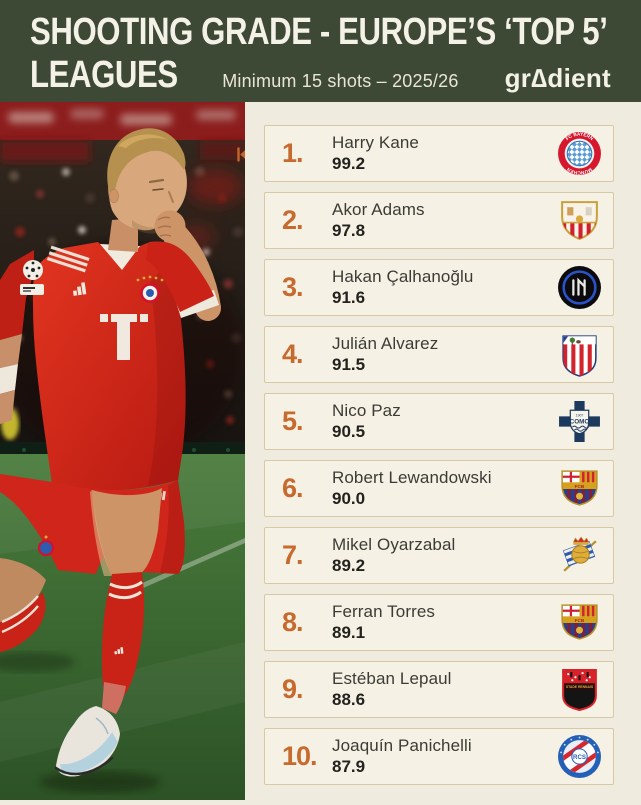 The width and height of the screenshot is (641, 805). I want to click on crest-club-text: COMO, so click(580, 422).